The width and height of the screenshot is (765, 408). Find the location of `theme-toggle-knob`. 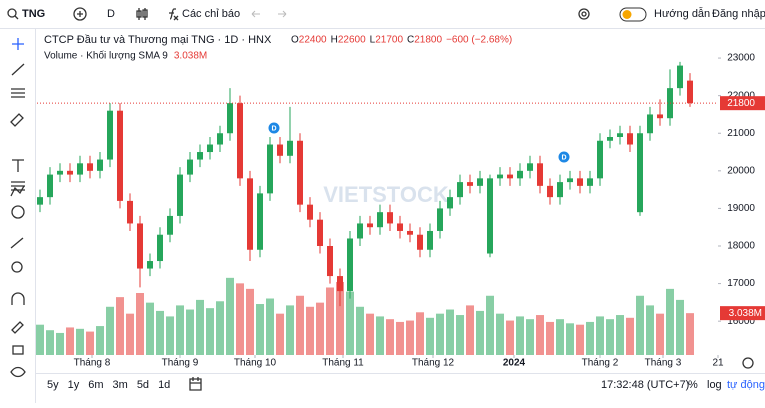

theme-toggle-knob is located at coordinates (627, 14).